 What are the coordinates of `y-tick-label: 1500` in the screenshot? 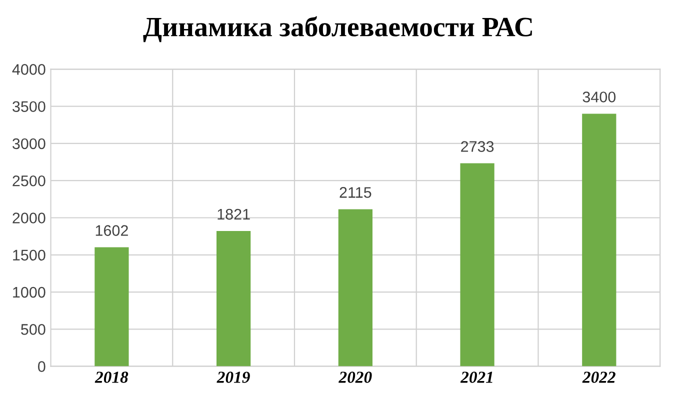 It's located at (29, 255).